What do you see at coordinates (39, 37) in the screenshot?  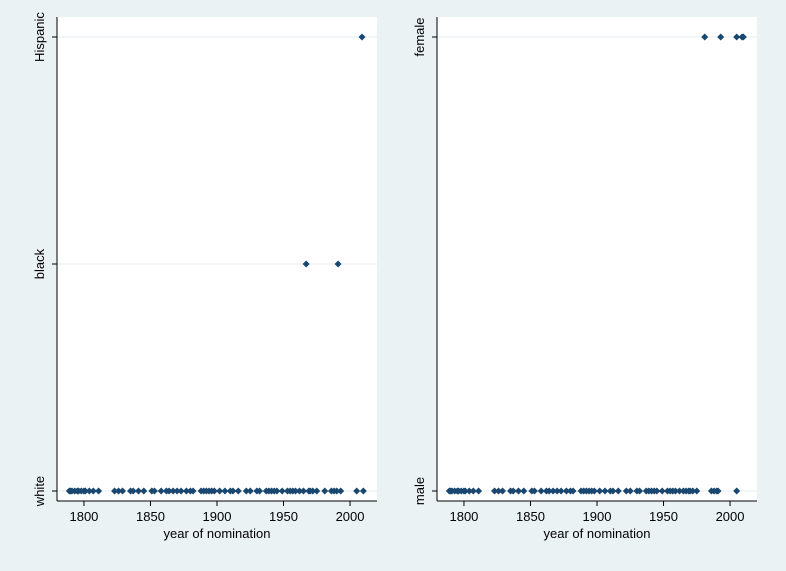 I see `y-tick-label-hispanic: Hispanic` at bounding box center [39, 37].